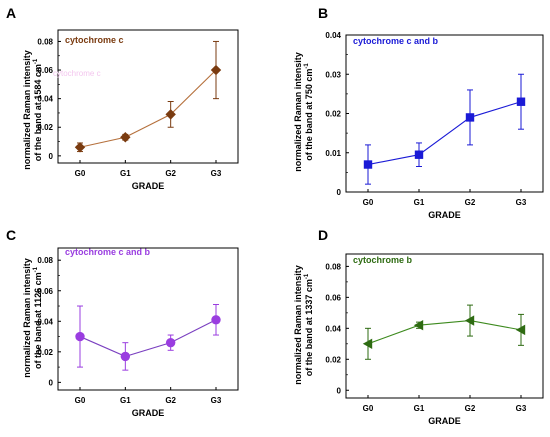 The width and height of the screenshot is (550, 437). I want to click on ghost-label: cytochrome c, so click(77, 73).